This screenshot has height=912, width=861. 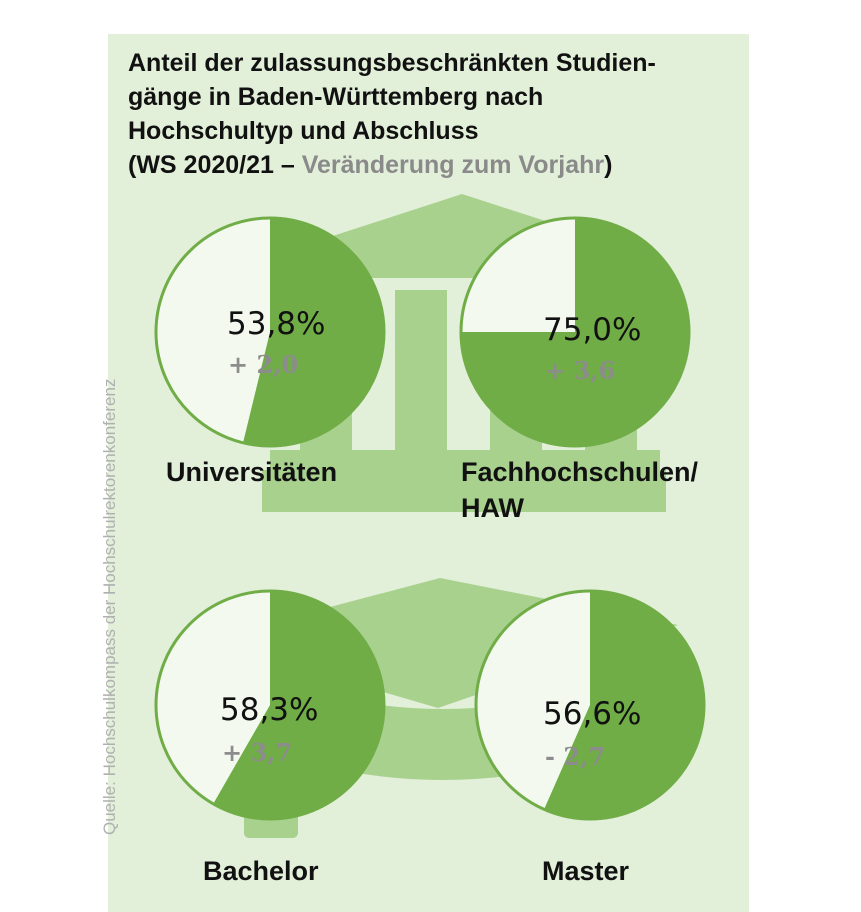 I want to click on title-line-2: gänge in Baden-Württemberg nach, so click(x=336, y=97).